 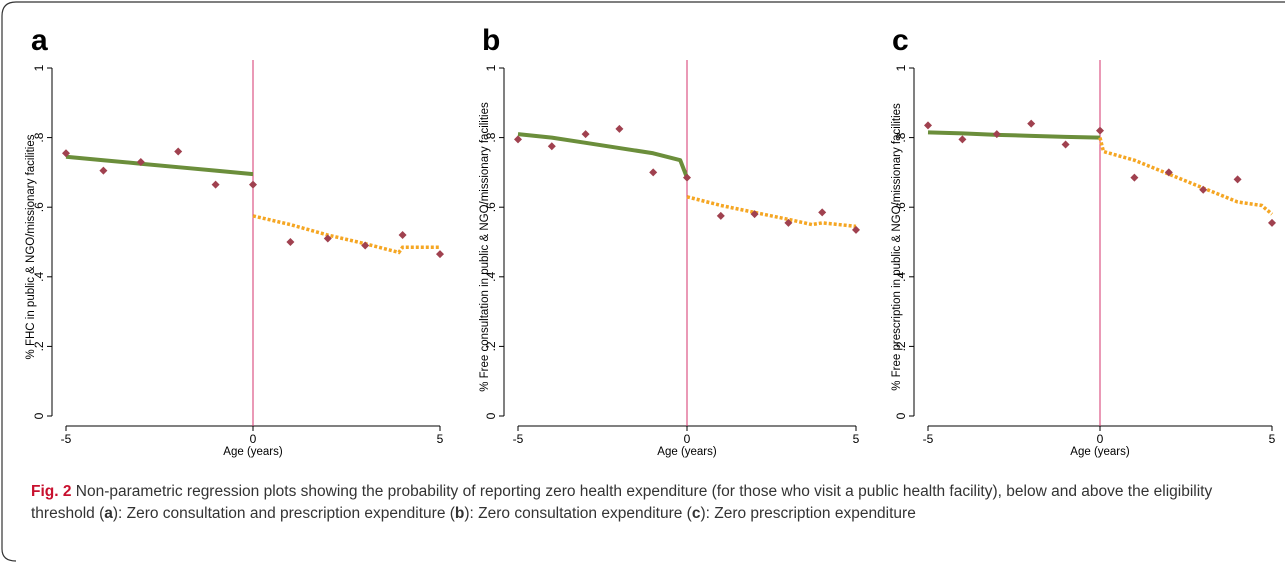 What do you see at coordinates (578, 513) in the screenshot?
I see `caption-fragment: ): Zero consultation expenditure (` at bounding box center [578, 513].